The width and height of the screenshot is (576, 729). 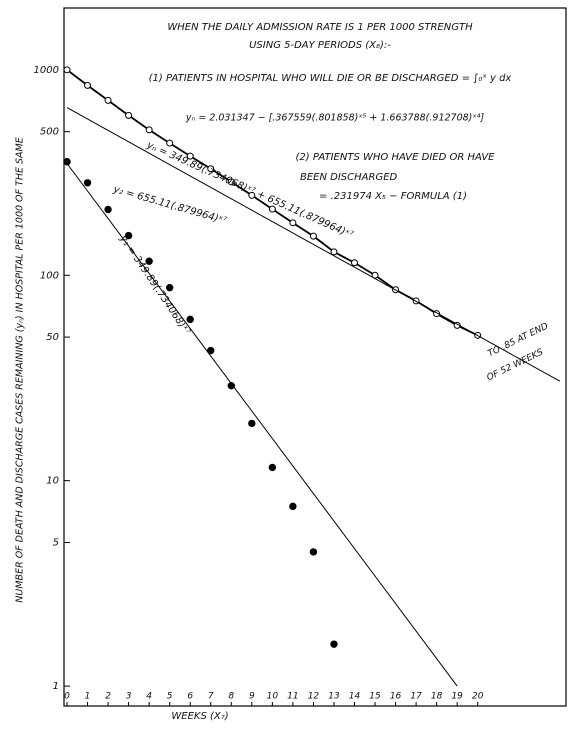 What do you see at coordinates (67, 697) in the screenshot?
I see `x-tick-label: 0` at bounding box center [67, 697].